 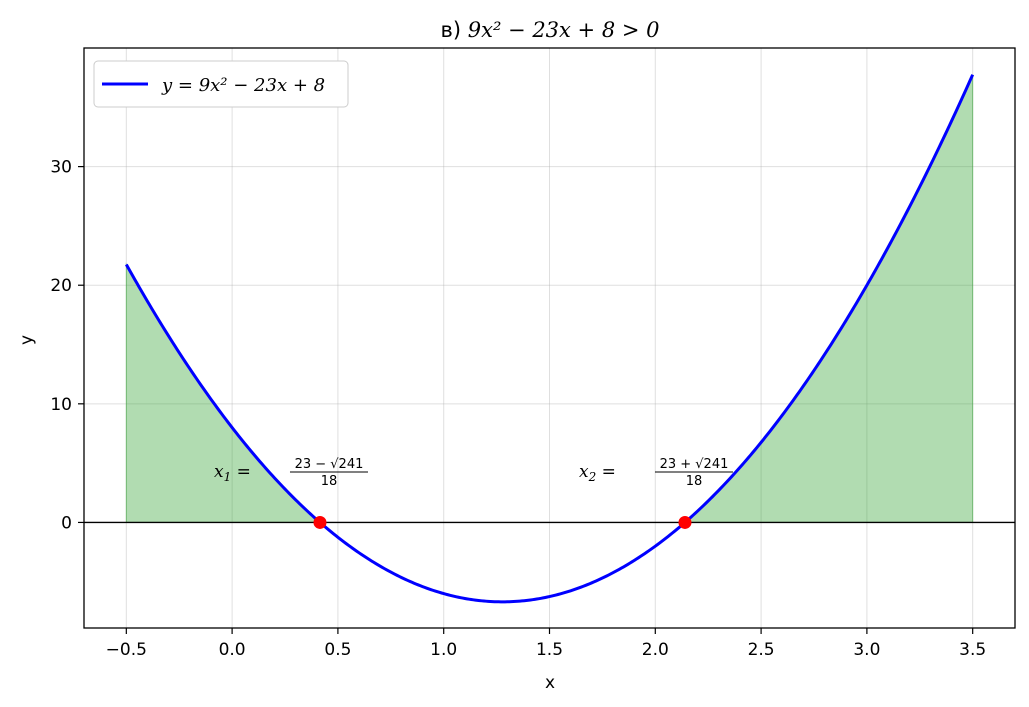 I want to click on legend-label: y = 9x² − 23x + 8, so click(x=243, y=85).